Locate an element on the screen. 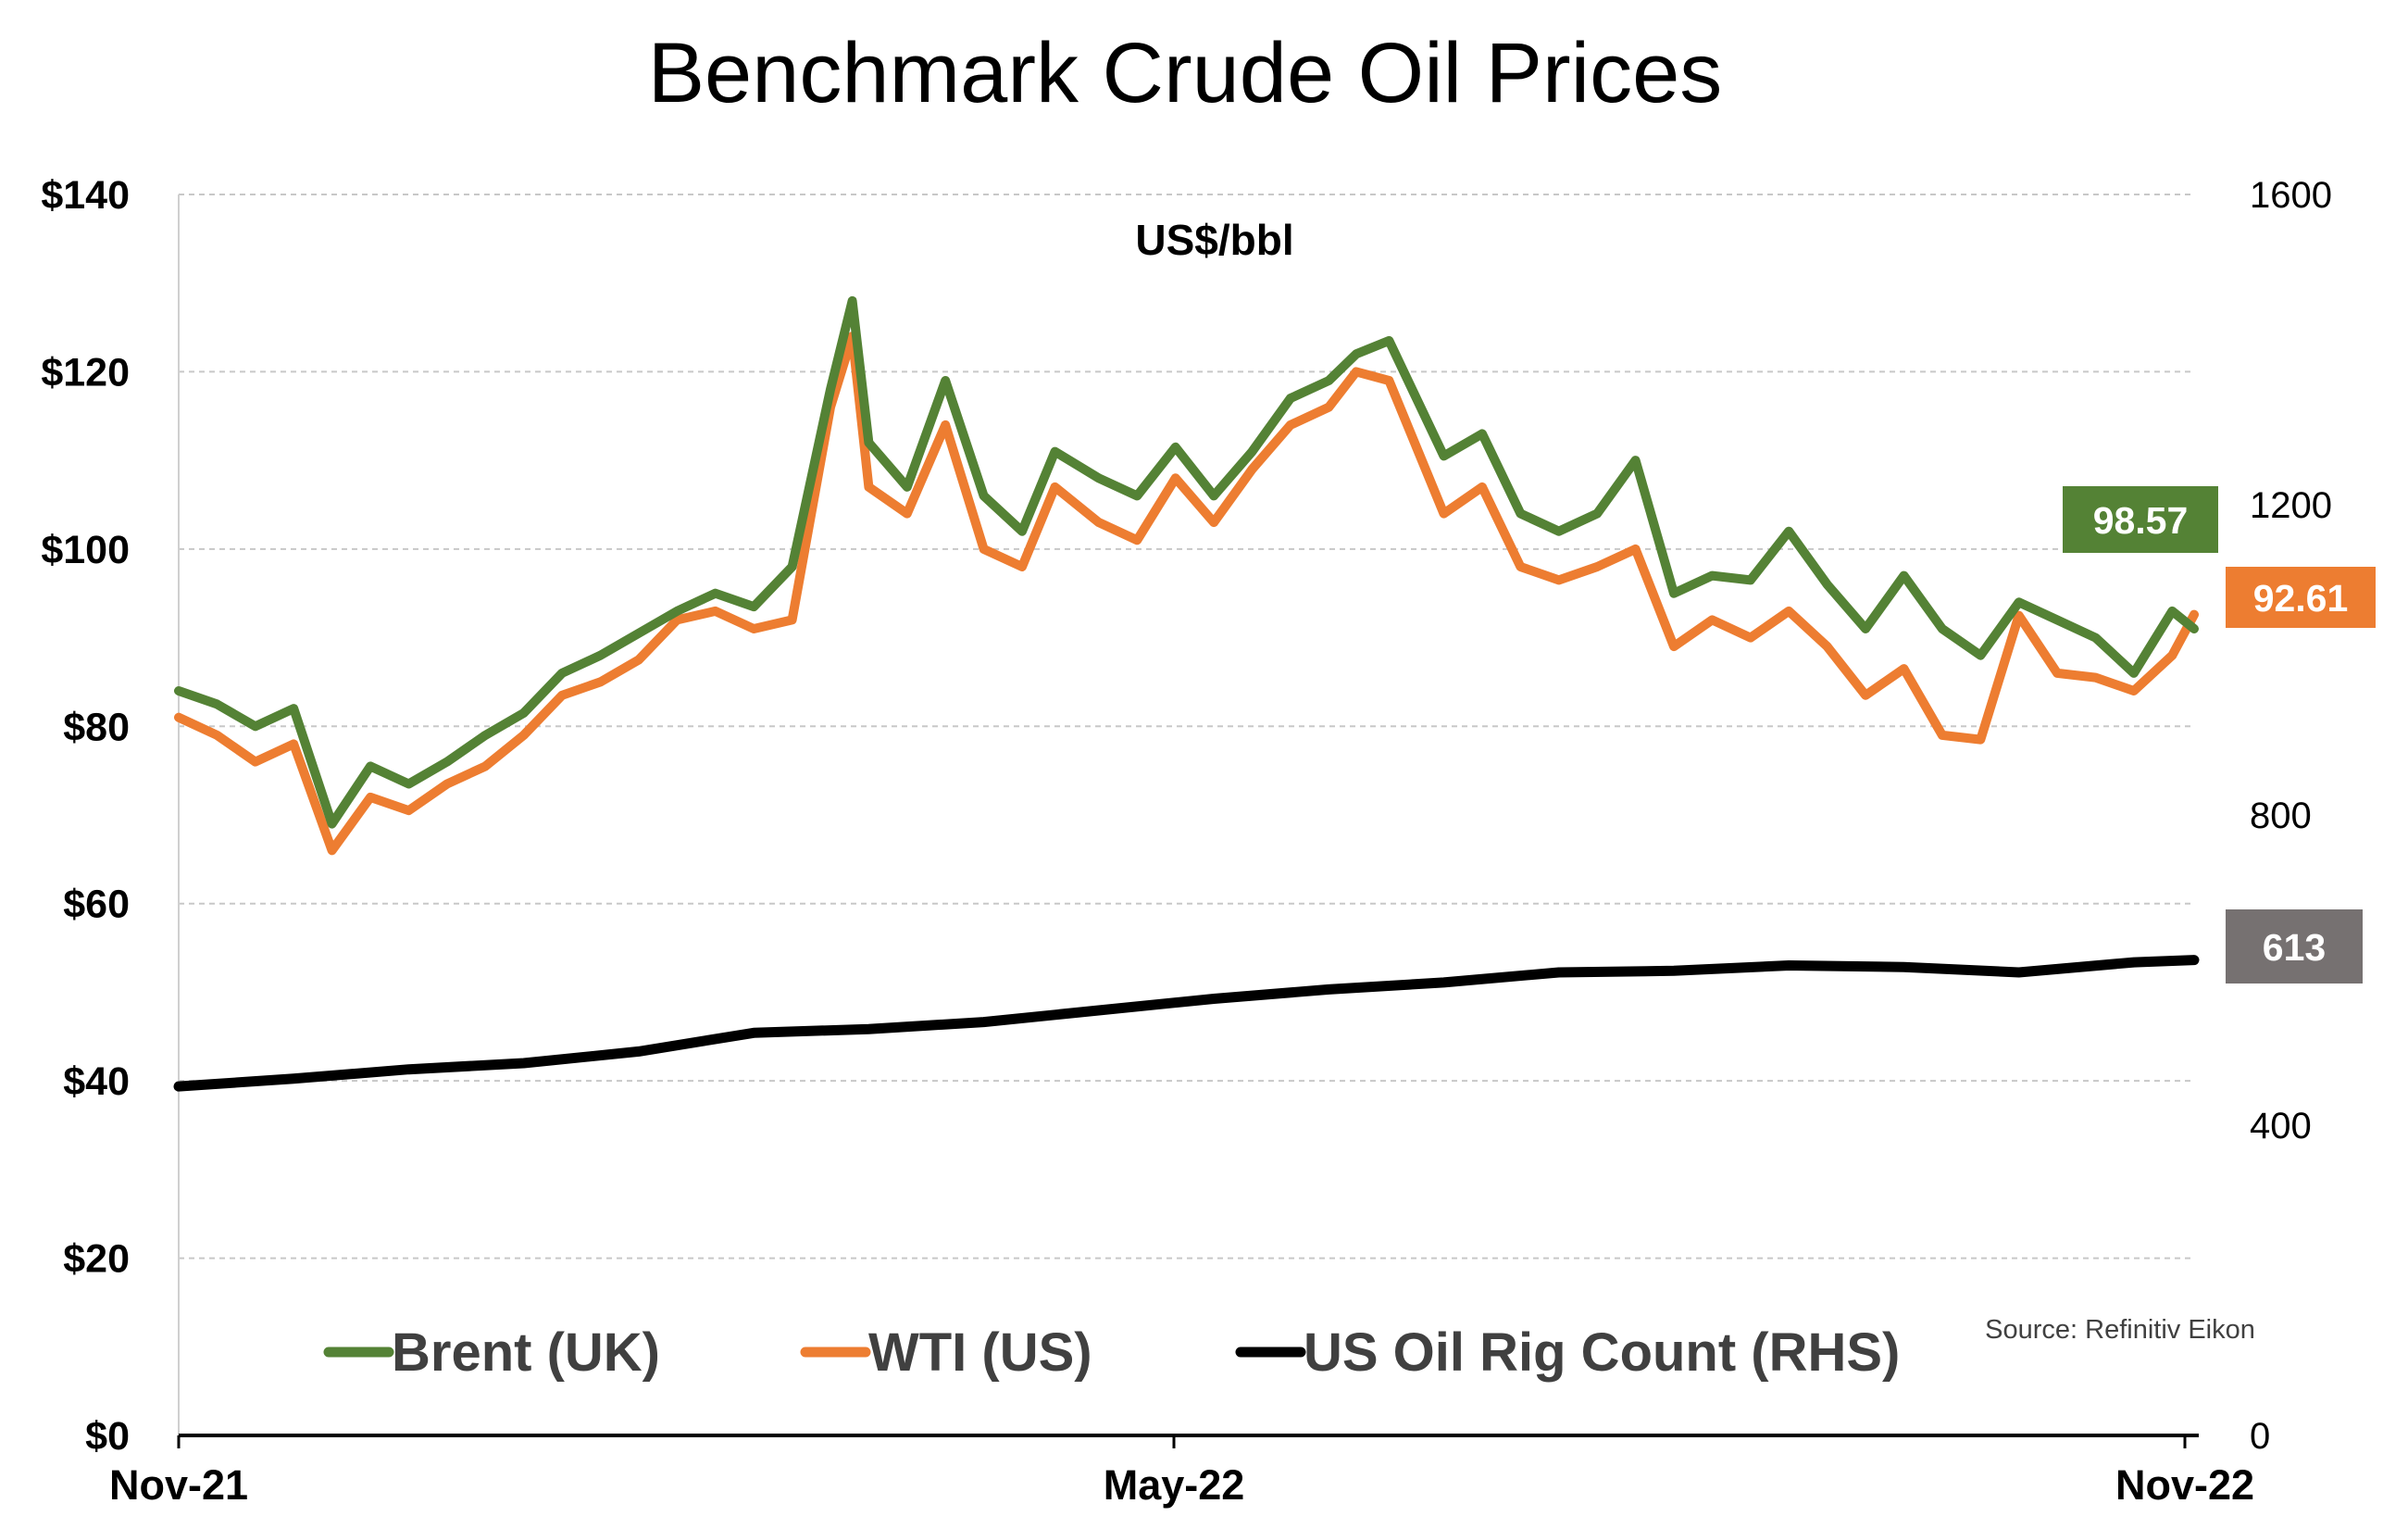  end-label-box-brent-uk is located at coordinates (2140, 520).